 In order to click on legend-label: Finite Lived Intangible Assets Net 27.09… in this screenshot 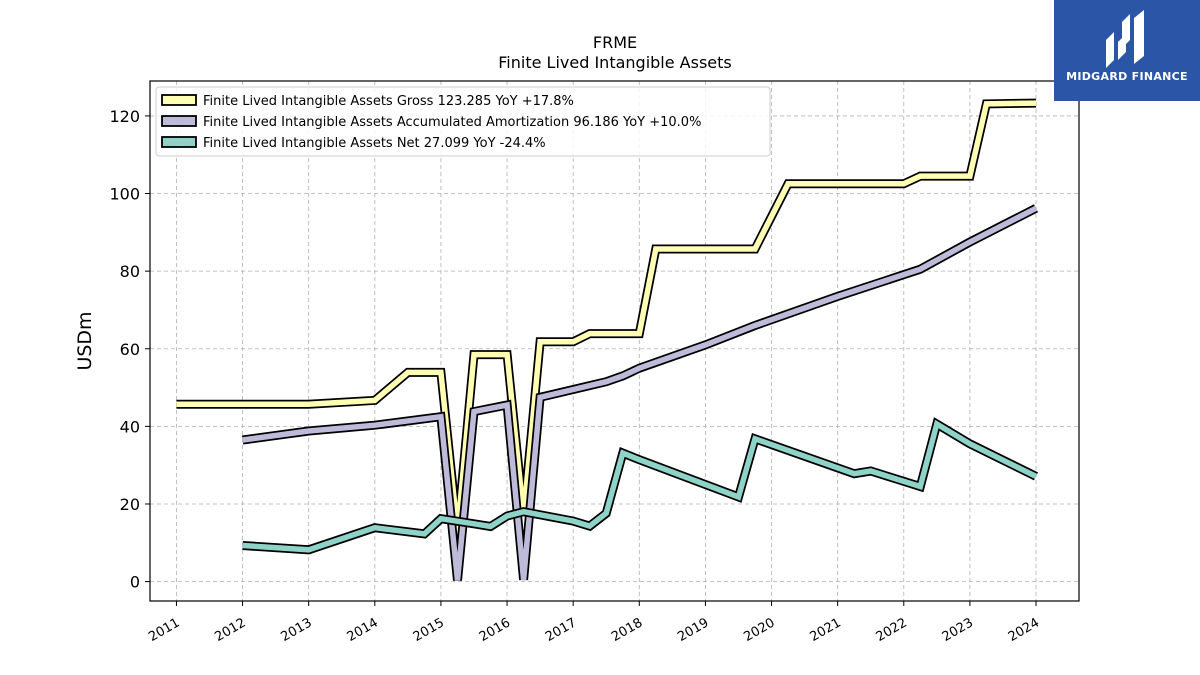, I will do `click(374, 143)`.